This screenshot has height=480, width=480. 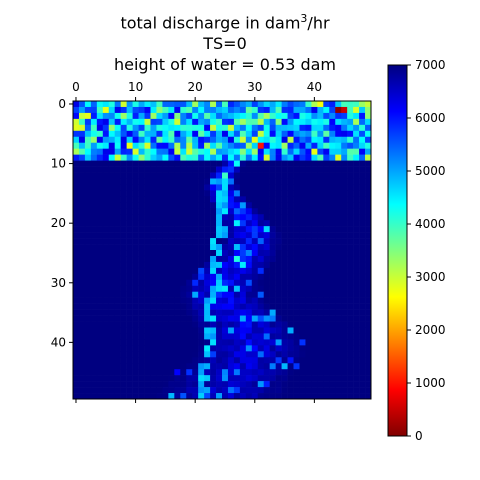 What do you see at coordinates (430, 383) in the screenshot?
I see `colorbar-tick-label: 1000` at bounding box center [430, 383].